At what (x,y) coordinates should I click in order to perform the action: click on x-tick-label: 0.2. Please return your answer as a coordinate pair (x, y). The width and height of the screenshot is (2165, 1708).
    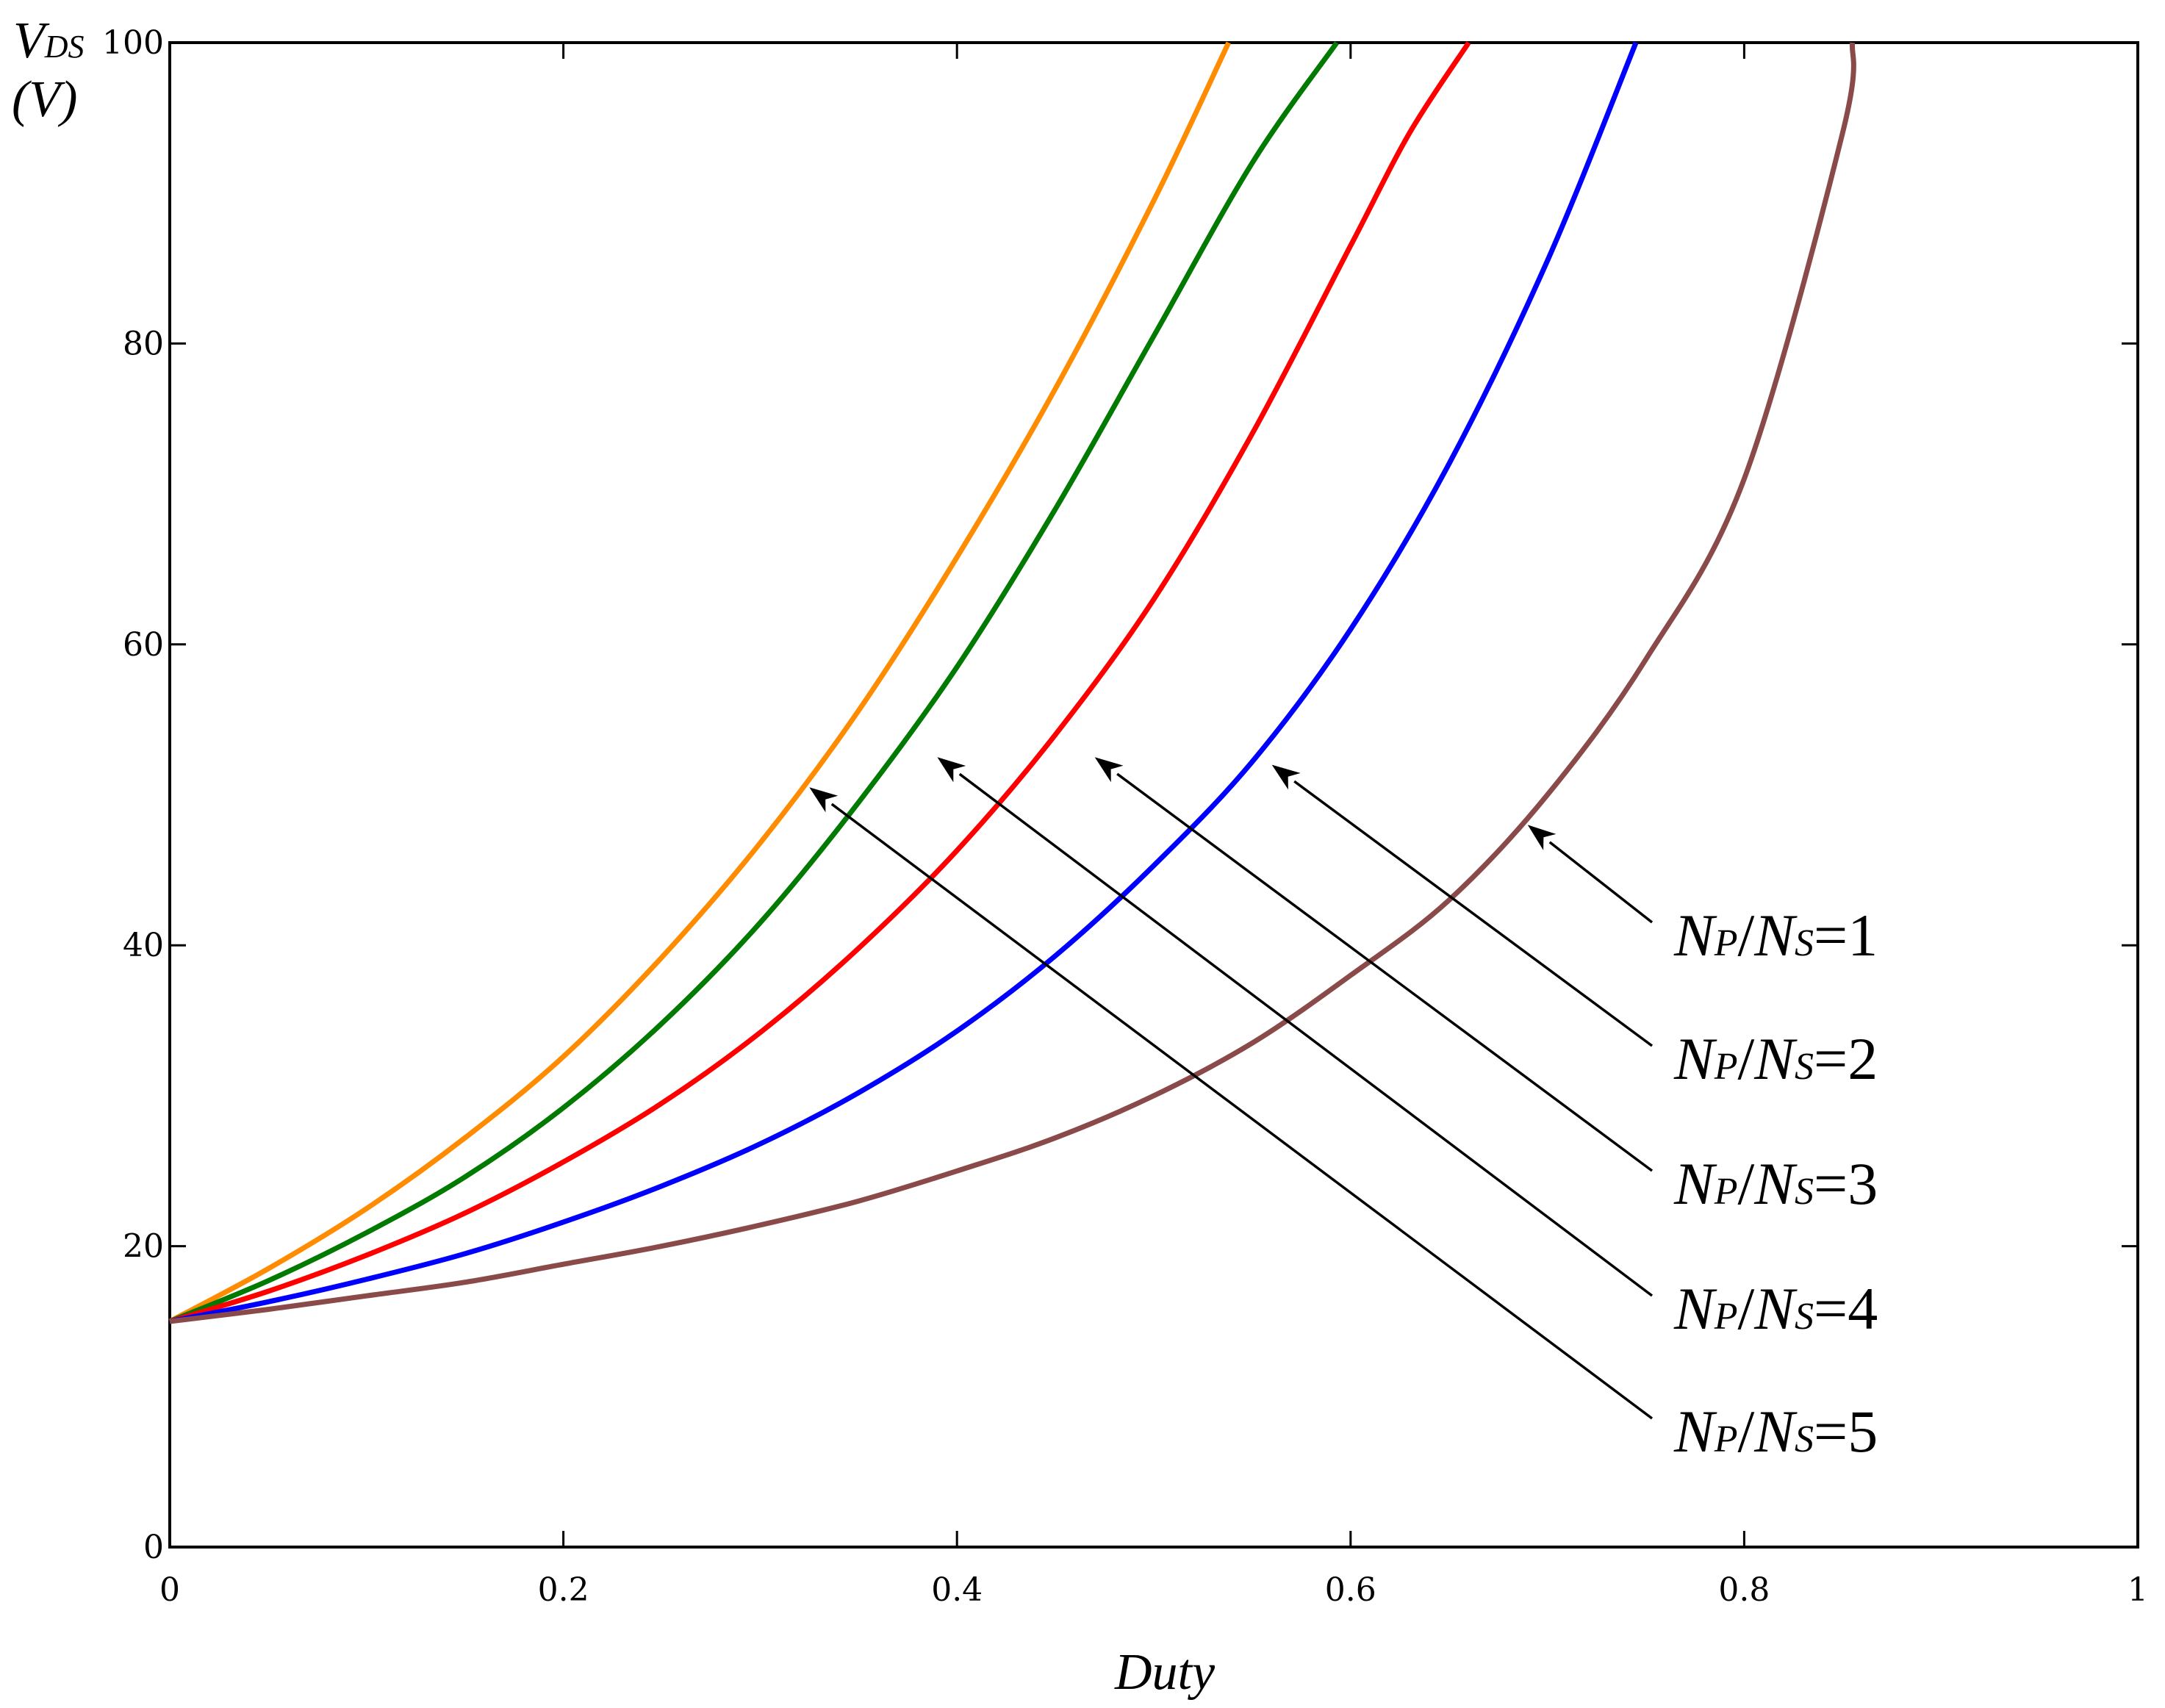
    Looking at the image, I should click on (563, 1590).